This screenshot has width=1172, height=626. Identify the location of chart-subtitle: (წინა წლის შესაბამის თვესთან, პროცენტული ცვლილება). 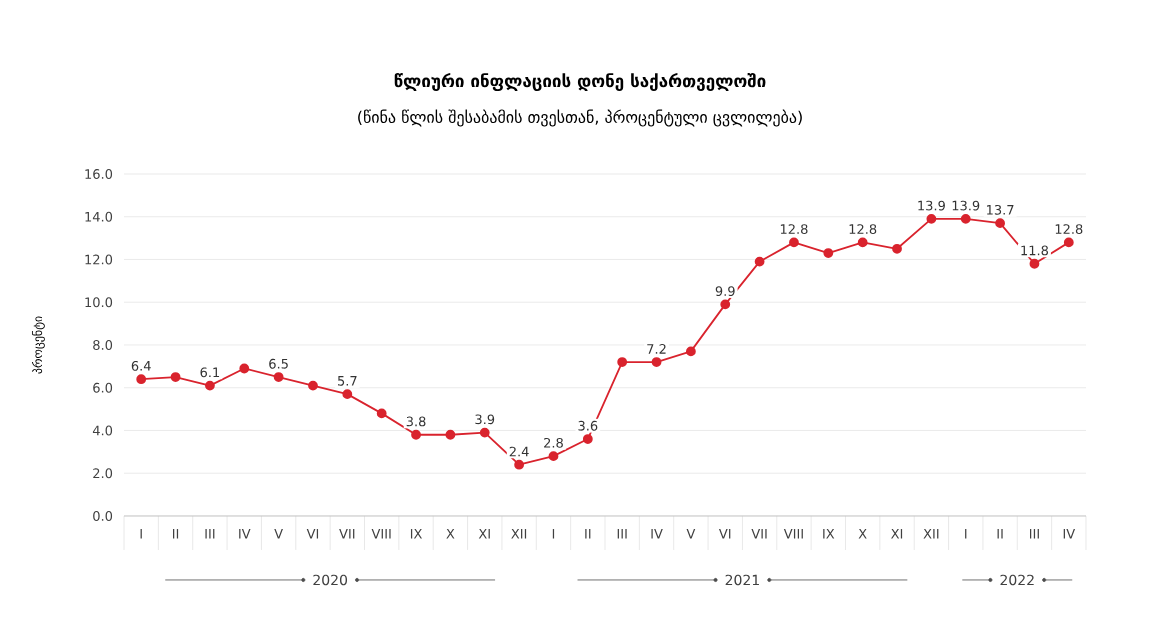
(580, 118).